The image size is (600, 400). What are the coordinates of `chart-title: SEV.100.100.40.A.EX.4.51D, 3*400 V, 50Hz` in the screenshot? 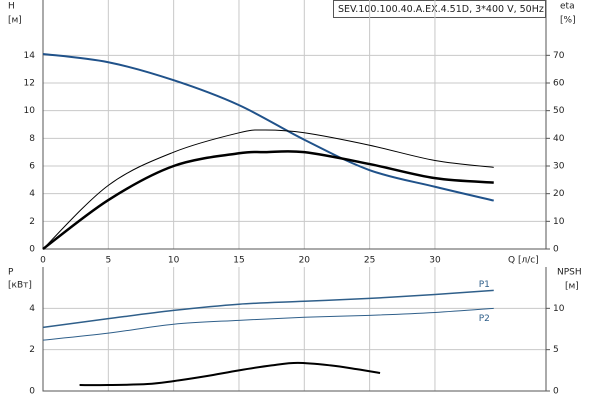 It's located at (441, 9).